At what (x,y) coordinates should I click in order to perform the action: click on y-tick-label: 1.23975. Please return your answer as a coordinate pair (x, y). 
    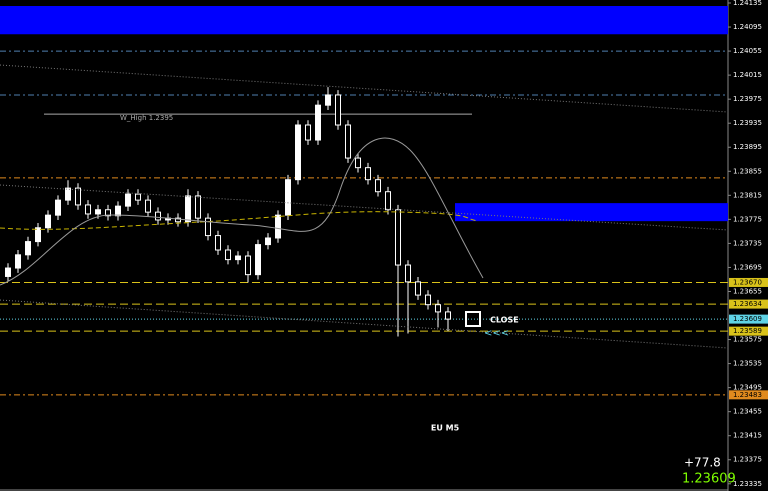
    Looking at the image, I should click on (747, 99).